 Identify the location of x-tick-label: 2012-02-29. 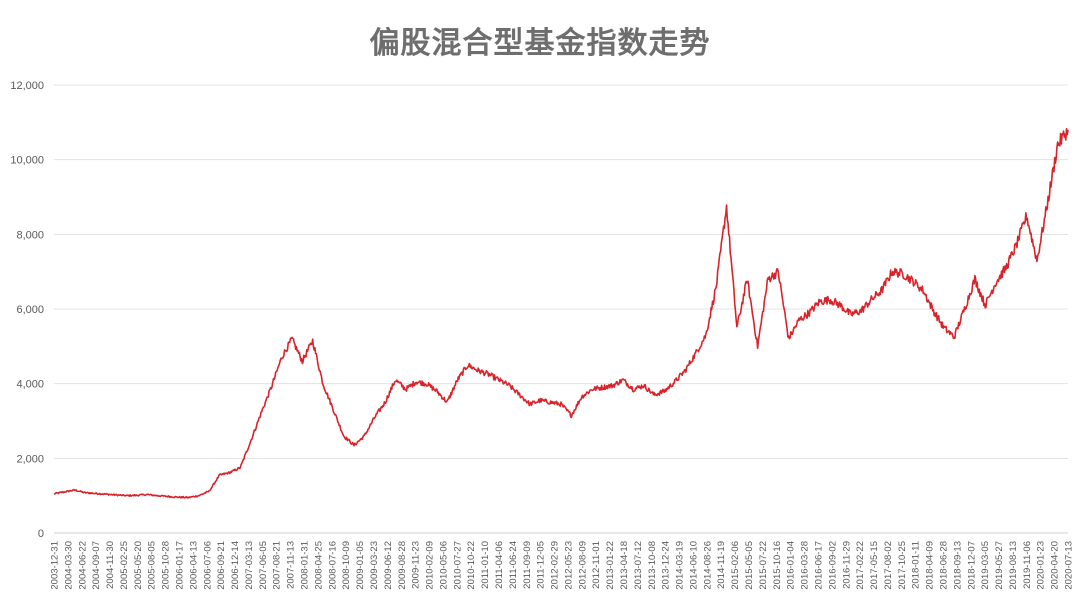
(555, 565).